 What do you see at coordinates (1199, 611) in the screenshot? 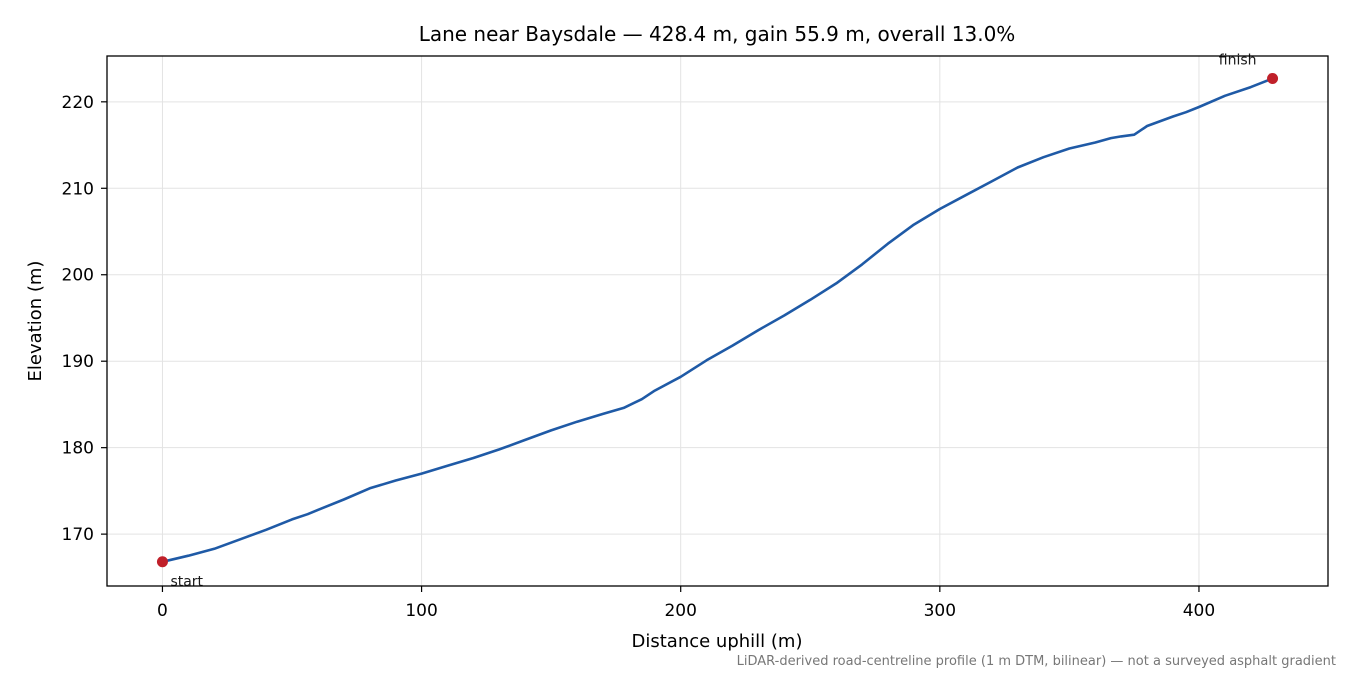
I see `x-tick-label: 400` at bounding box center [1199, 611].